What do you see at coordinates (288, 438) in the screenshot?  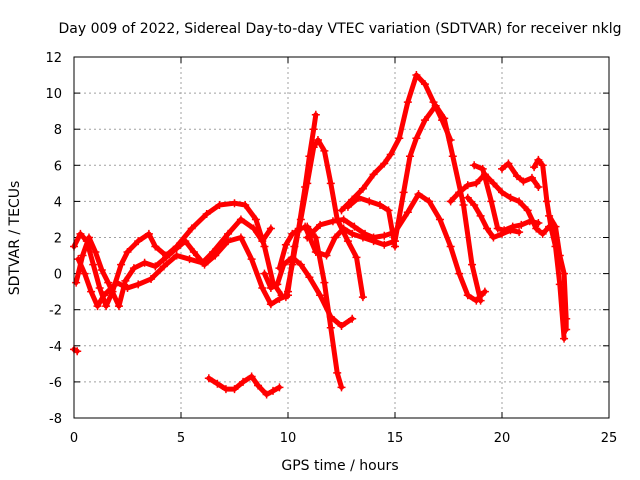 I see `x-tick-label: 10` at bounding box center [288, 438].